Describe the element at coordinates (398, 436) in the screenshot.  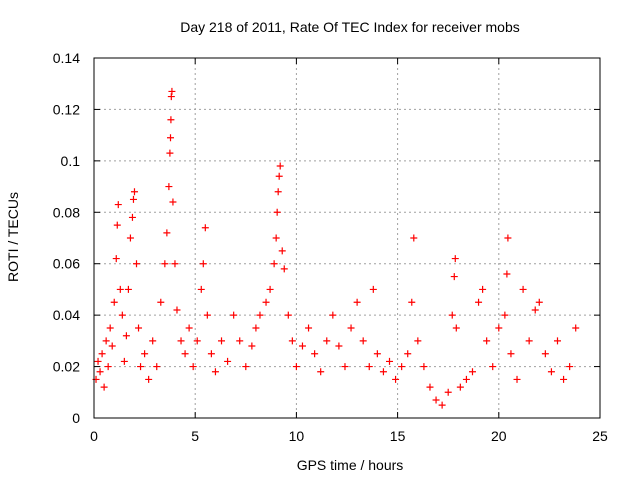
I see `x-tick-label: 15` at that location.